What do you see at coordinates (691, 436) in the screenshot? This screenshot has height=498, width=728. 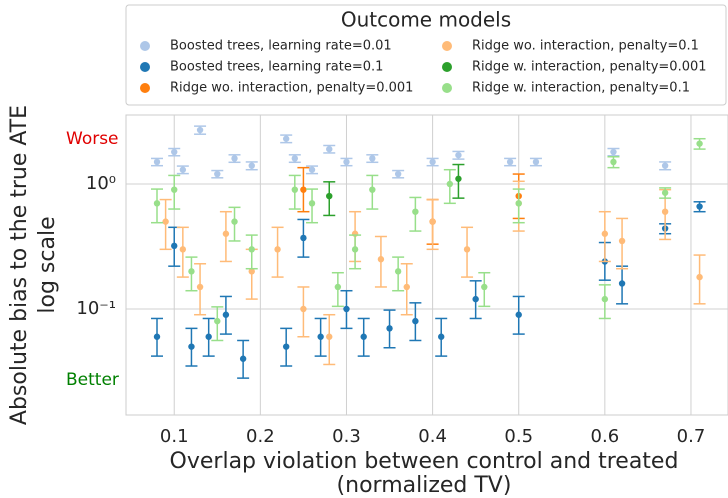 I see `x-tick-label: 0.7` at bounding box center [691, 436].